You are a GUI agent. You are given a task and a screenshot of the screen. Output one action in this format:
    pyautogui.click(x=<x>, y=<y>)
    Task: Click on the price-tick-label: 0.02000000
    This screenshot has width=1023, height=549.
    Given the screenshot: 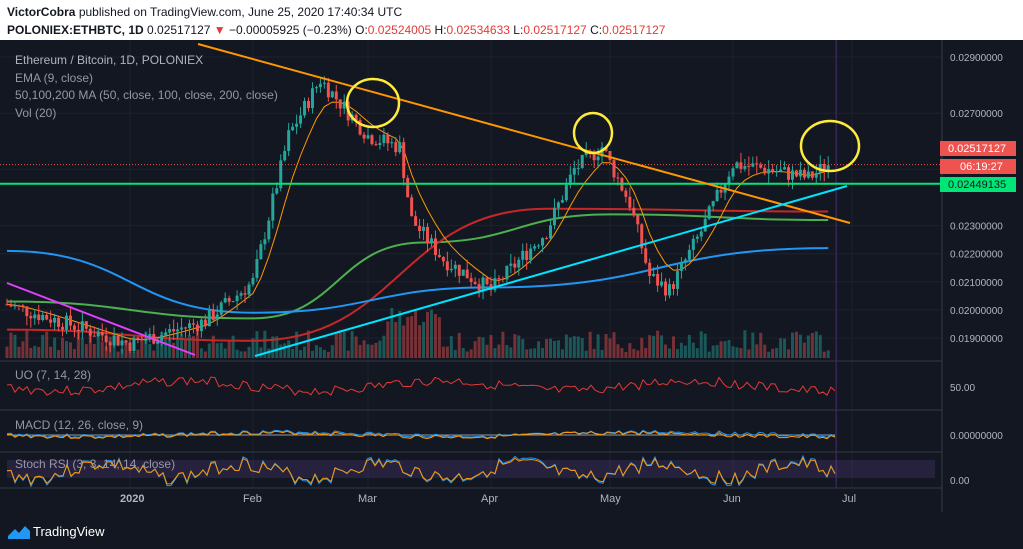 What is the action you would take?
    pyautogui.click(x=976, y=311)
    